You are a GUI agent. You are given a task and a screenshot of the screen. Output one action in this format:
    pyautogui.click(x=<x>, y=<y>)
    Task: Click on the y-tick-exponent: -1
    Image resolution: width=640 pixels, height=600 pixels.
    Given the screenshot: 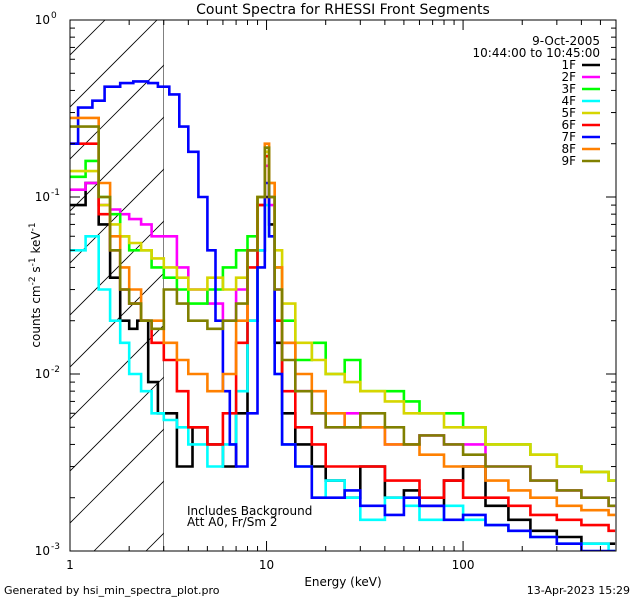 What is the action you would take?
    pyautogui.click(x=55, y=193)
    